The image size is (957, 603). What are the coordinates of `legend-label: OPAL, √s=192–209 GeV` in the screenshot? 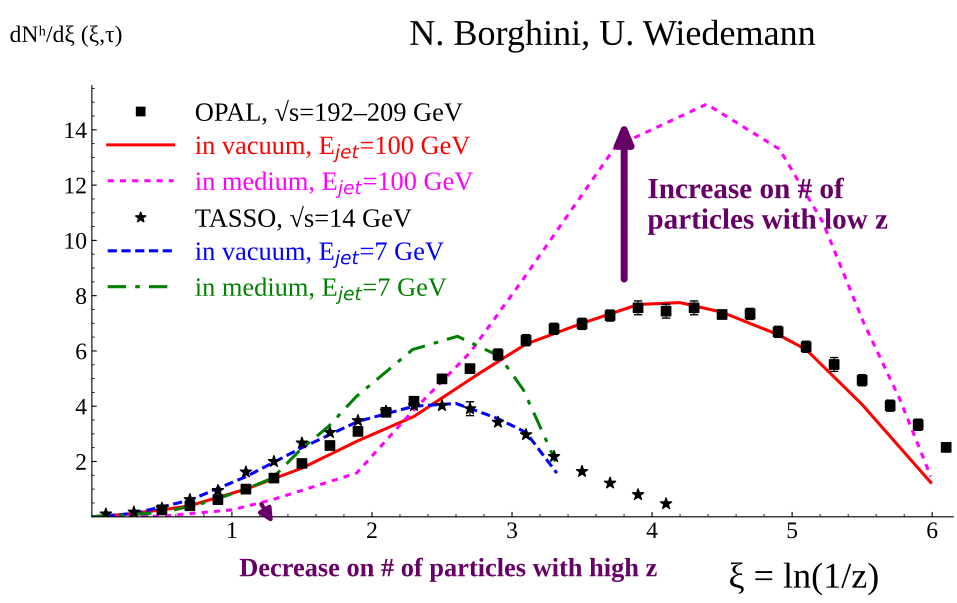 It's located at (329, 112).